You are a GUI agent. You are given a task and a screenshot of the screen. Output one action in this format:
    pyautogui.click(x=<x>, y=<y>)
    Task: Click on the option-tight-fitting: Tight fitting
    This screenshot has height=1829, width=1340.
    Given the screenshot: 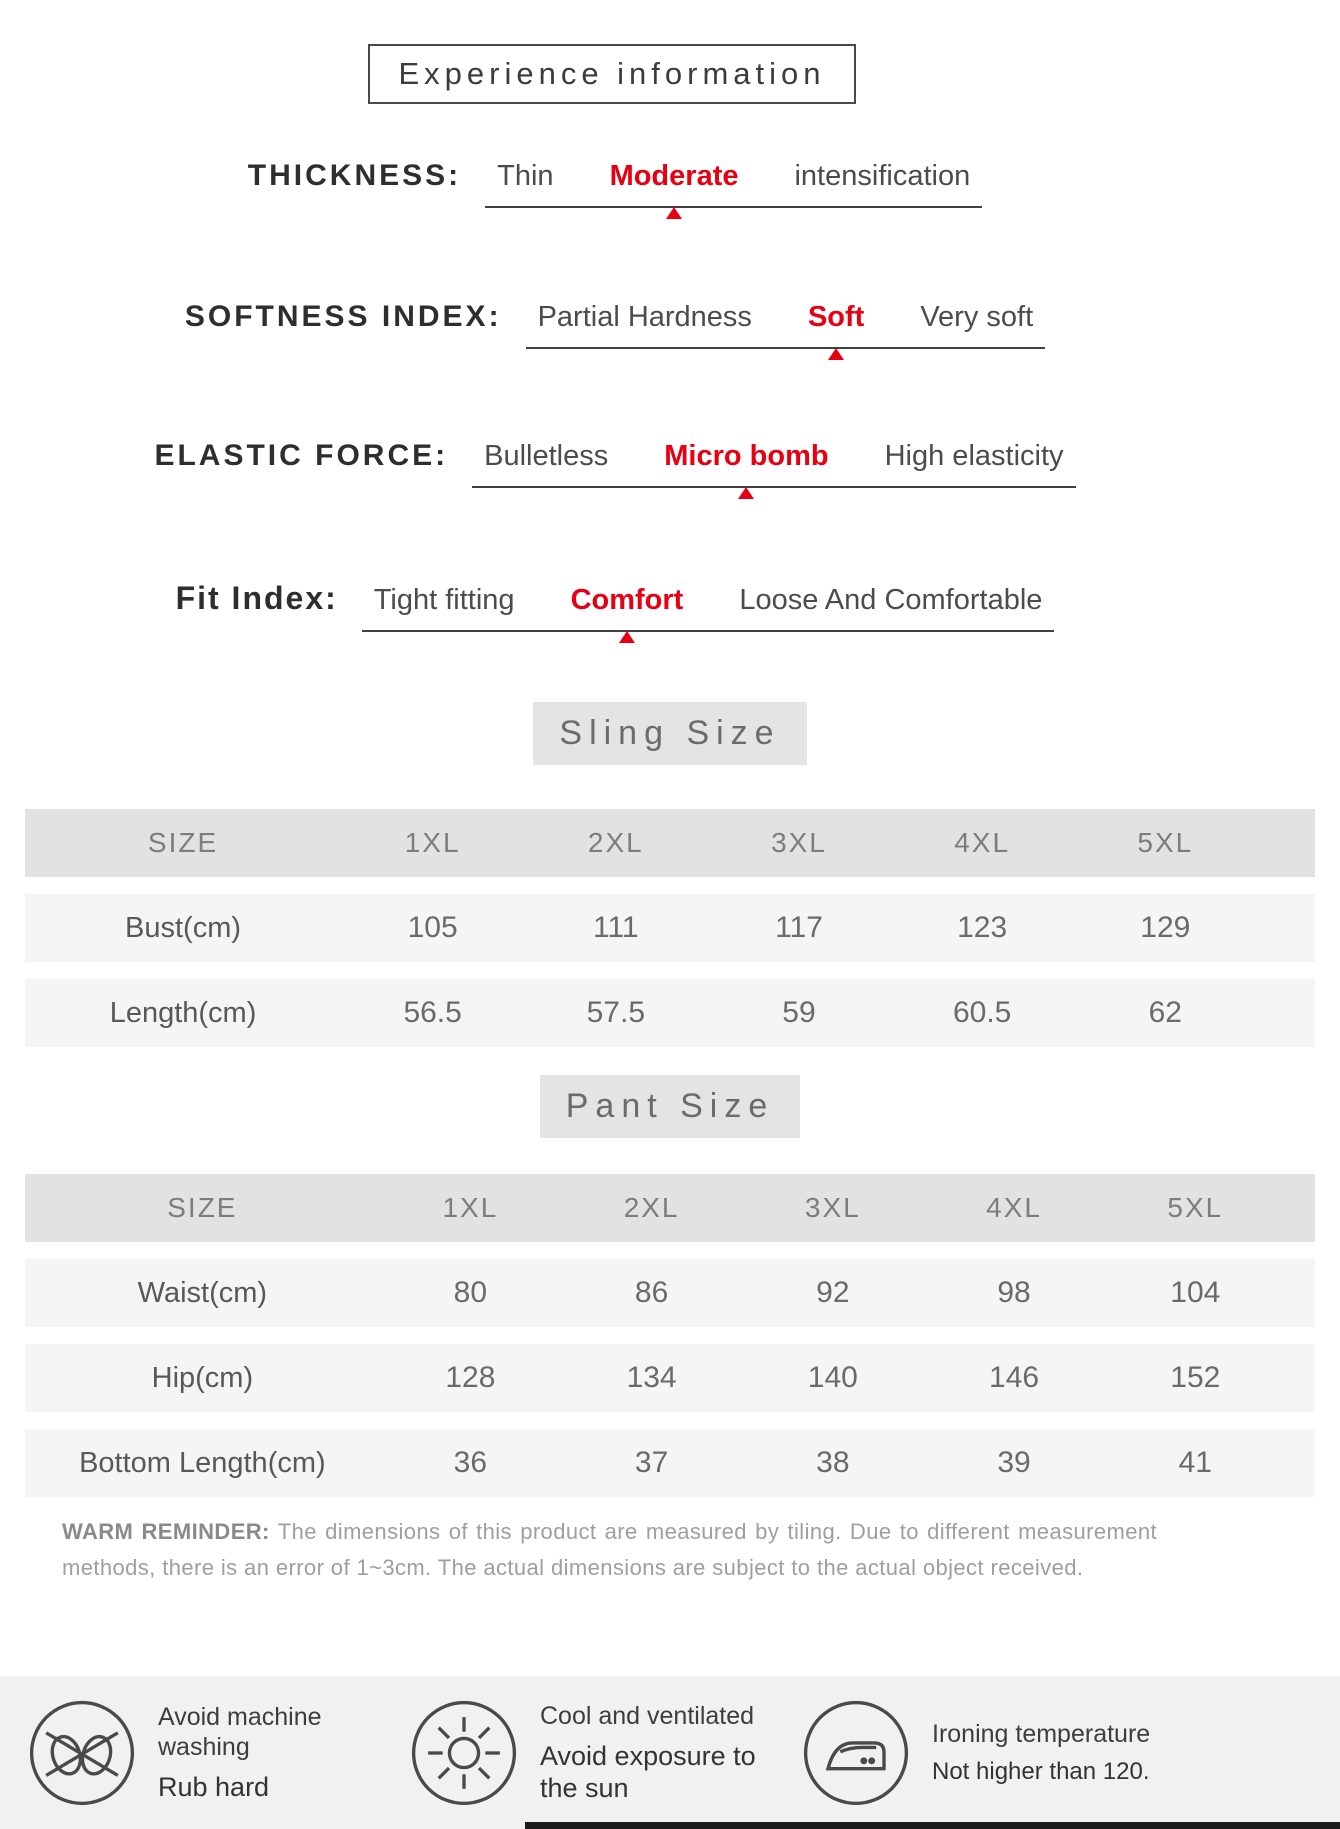 What is the action you would take?
    pyautogui.click(x=444, y=600)
    